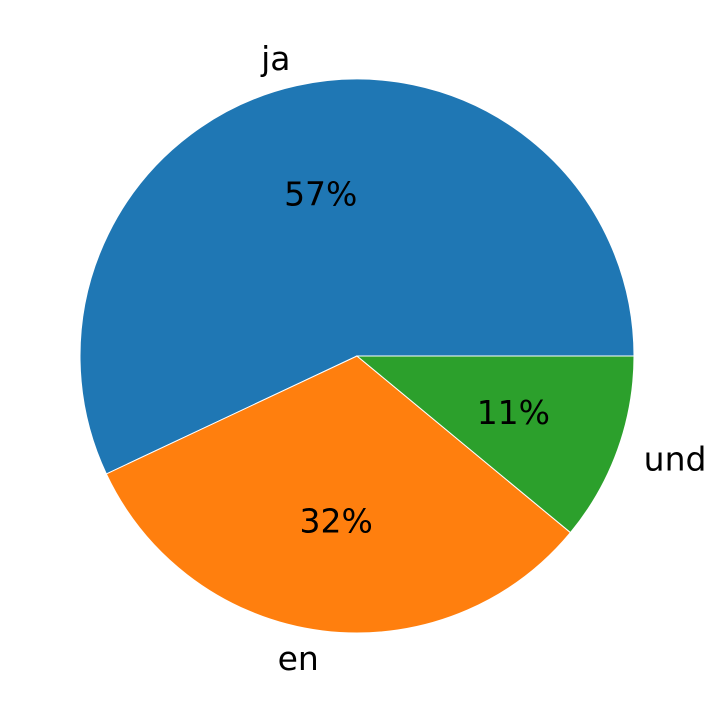 This screenshot has height=713, width=718. What do you see at coordinates (675, 459) in the screenshot?
I see `pie-category-label-und: und` at bounding box center [675, 459].